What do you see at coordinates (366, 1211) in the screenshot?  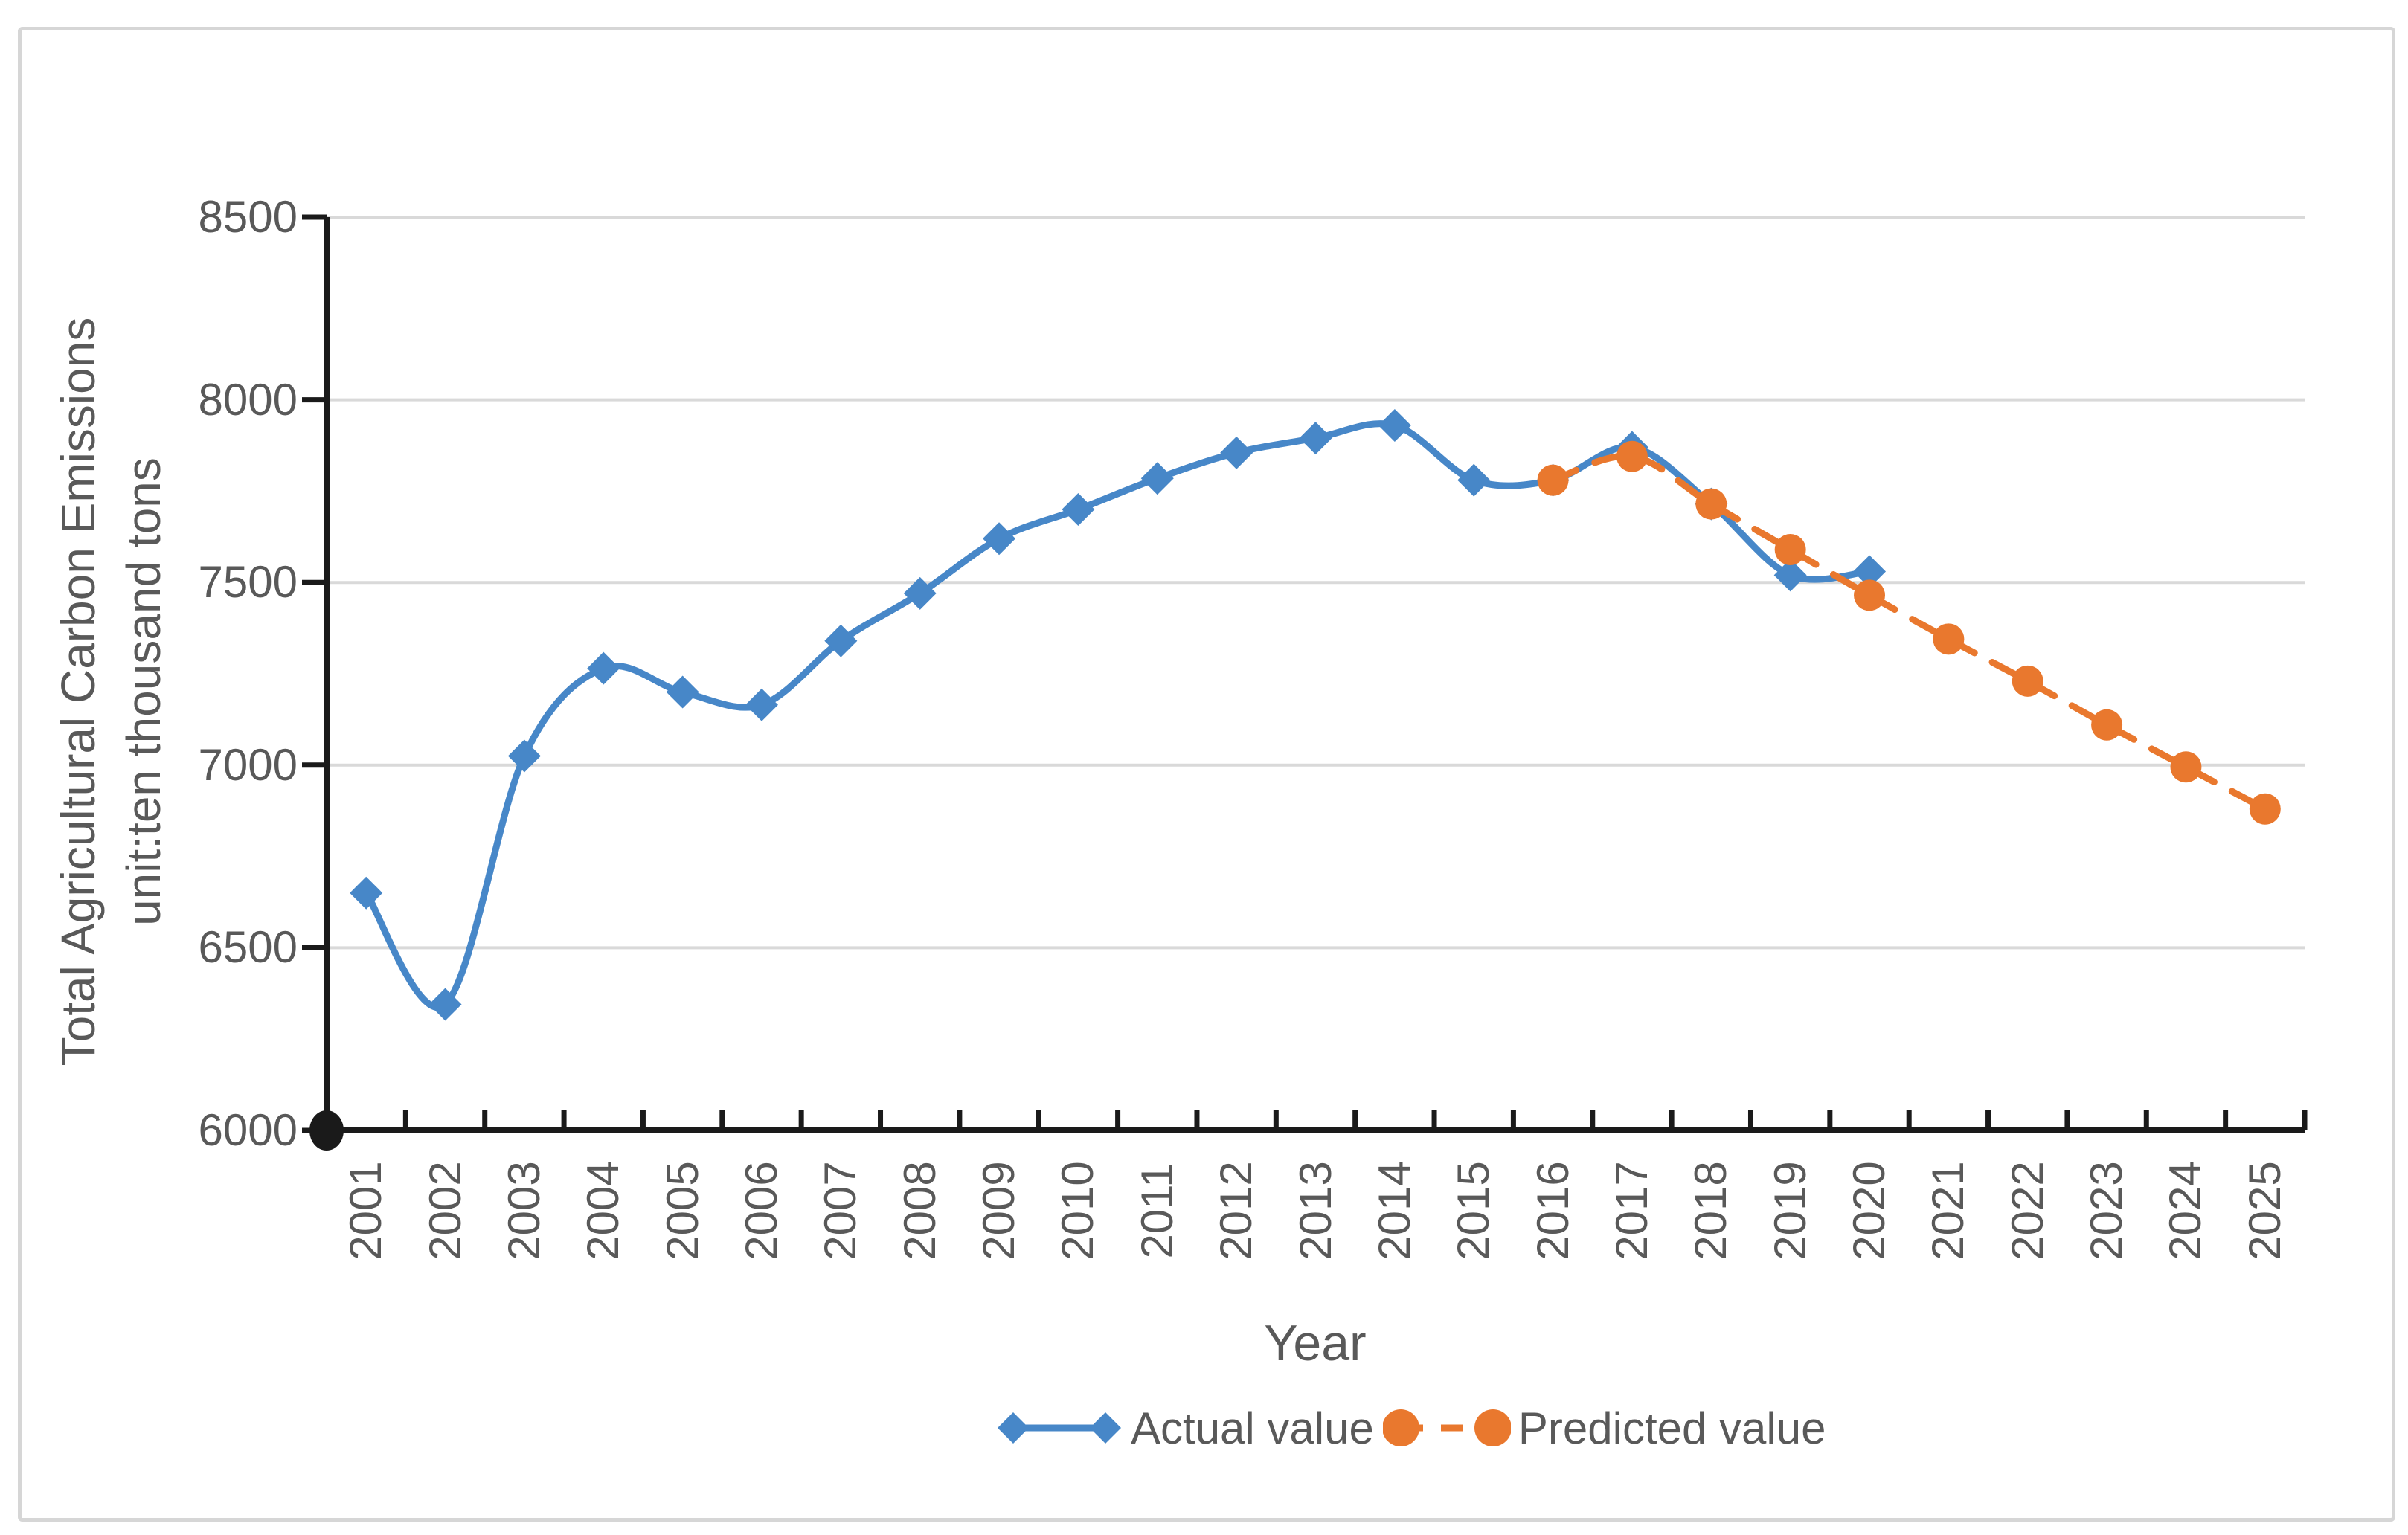 I see `x-tick-label: 2001` at bounding box center [366, 1211].